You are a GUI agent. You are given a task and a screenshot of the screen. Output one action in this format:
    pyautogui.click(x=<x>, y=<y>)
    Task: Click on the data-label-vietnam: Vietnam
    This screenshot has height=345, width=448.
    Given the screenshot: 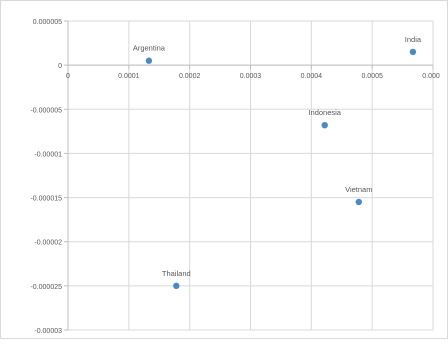 What is the action you would take?
    pyautogui.click(x=358, y=189)
    